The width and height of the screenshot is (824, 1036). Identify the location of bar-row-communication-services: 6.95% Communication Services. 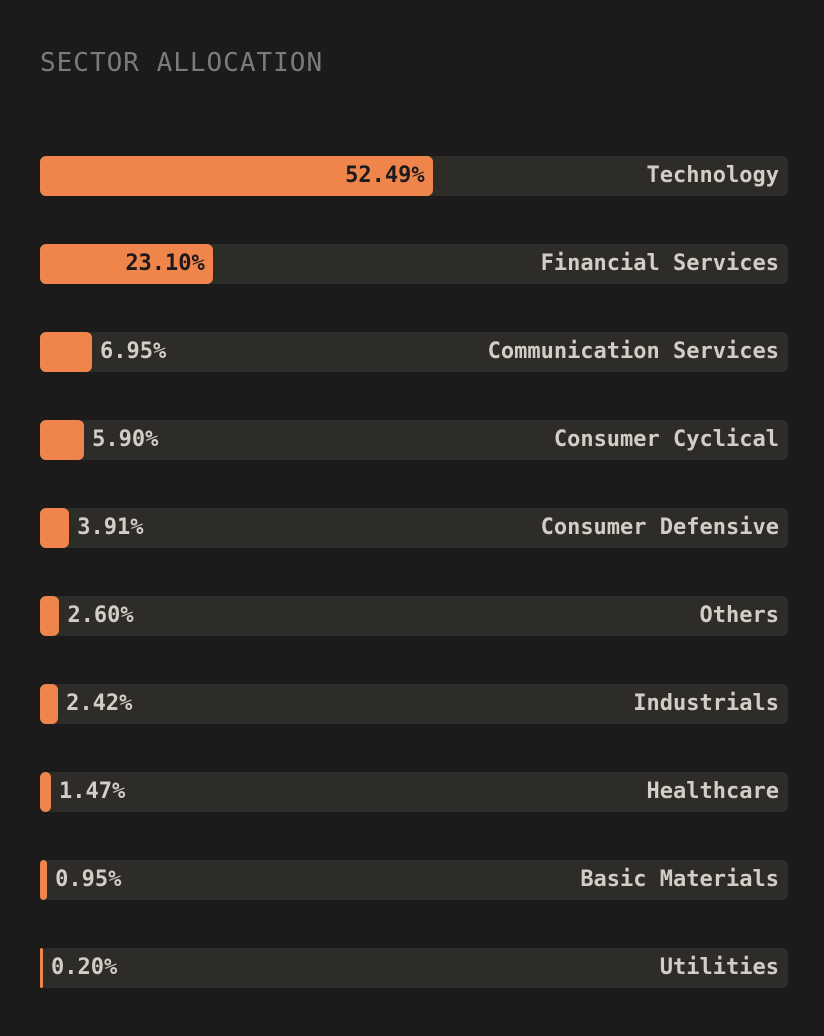
(414, 352).